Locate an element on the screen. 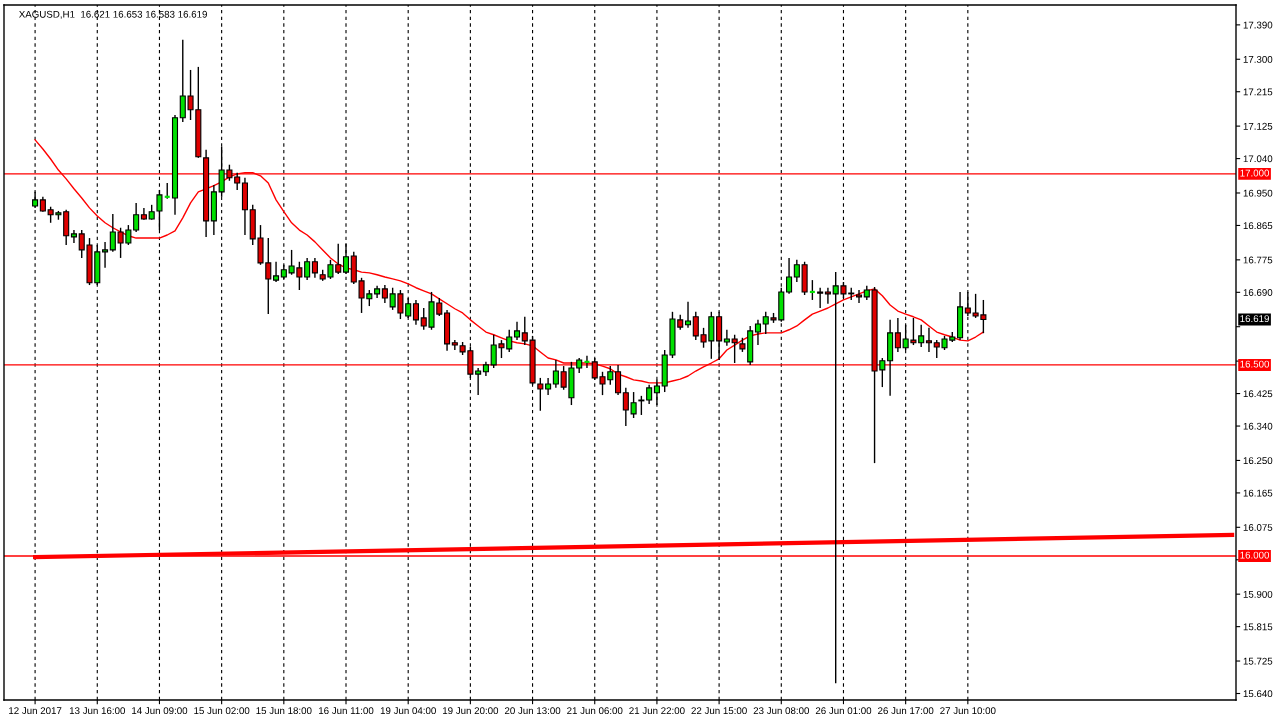  x-tick-label: 16 Jun 11:00 is located at coordinates (346, 711).